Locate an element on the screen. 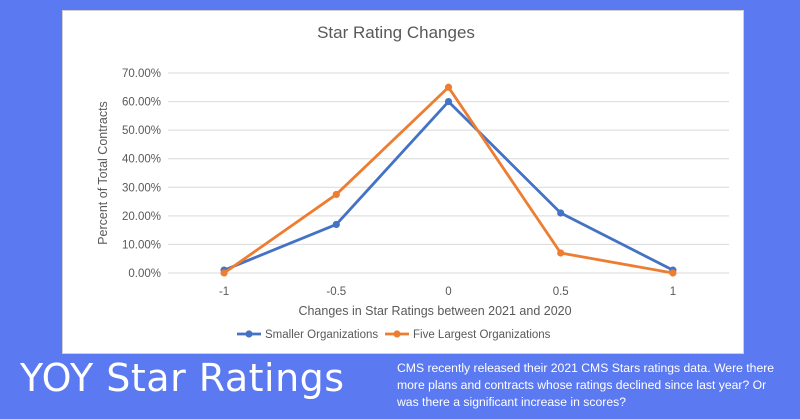 The width and height of the screenshot is (800, 419). chart-title: Star Rating Changes is located at coordinates (396, 32).